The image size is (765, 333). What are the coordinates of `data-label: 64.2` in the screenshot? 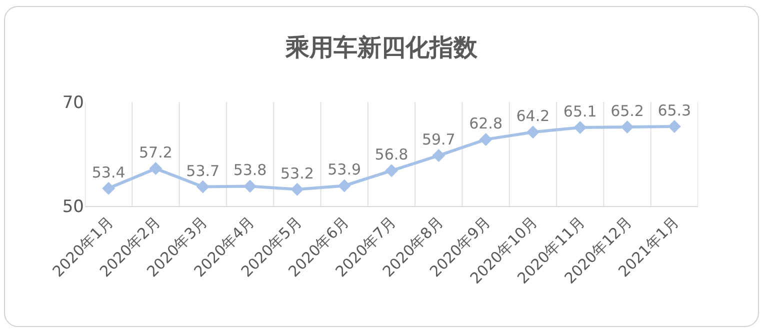 It's located at (533, 116).